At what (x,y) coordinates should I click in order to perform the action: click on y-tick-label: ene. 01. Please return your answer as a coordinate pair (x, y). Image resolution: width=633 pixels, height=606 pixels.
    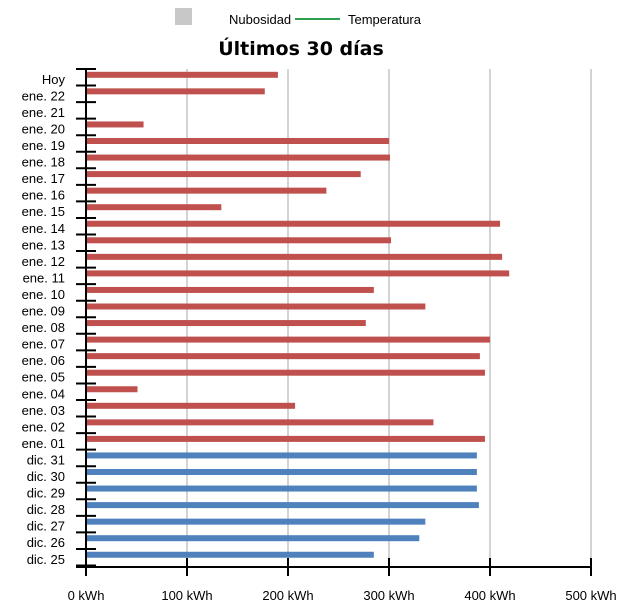
    Looking at the image, I should click on (43, 443).